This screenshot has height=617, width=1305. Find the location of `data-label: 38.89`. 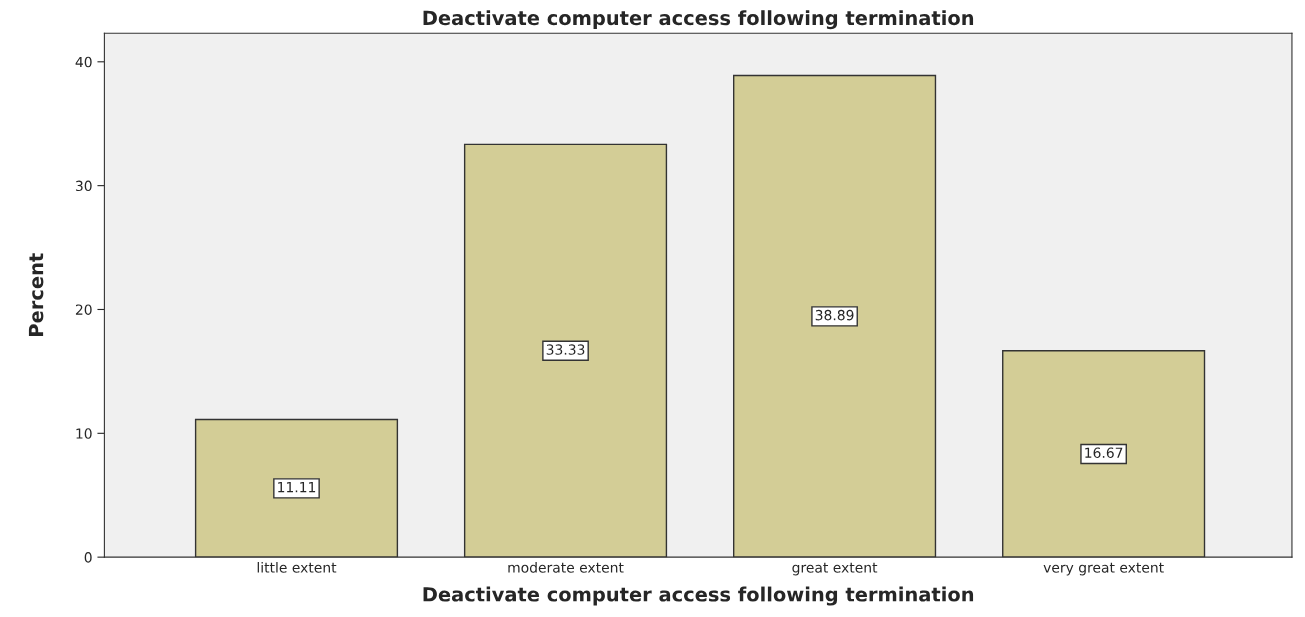

data-label: 38.89 is located at coordinates (834, 315).